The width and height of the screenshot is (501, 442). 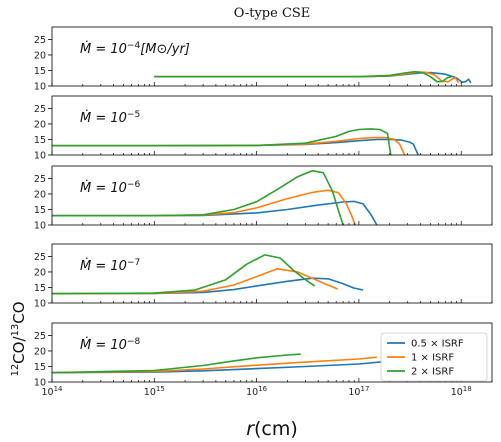 What do you see at coordinates (262, 389) in the screenshot?
I see `x-tick-exp: 16` at bounding box center [262, 389].